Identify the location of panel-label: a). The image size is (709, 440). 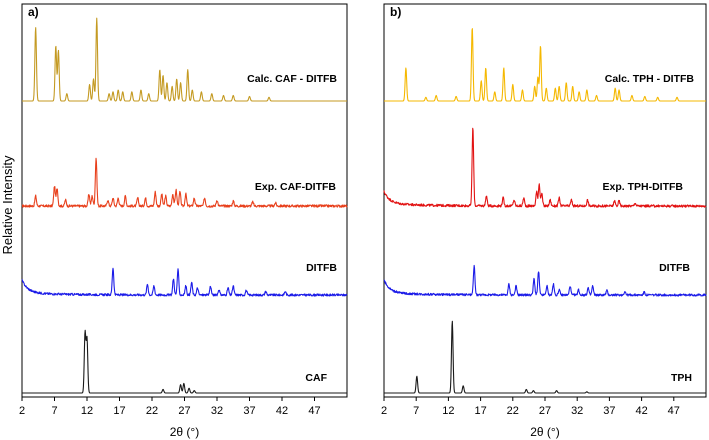
(33, 12).